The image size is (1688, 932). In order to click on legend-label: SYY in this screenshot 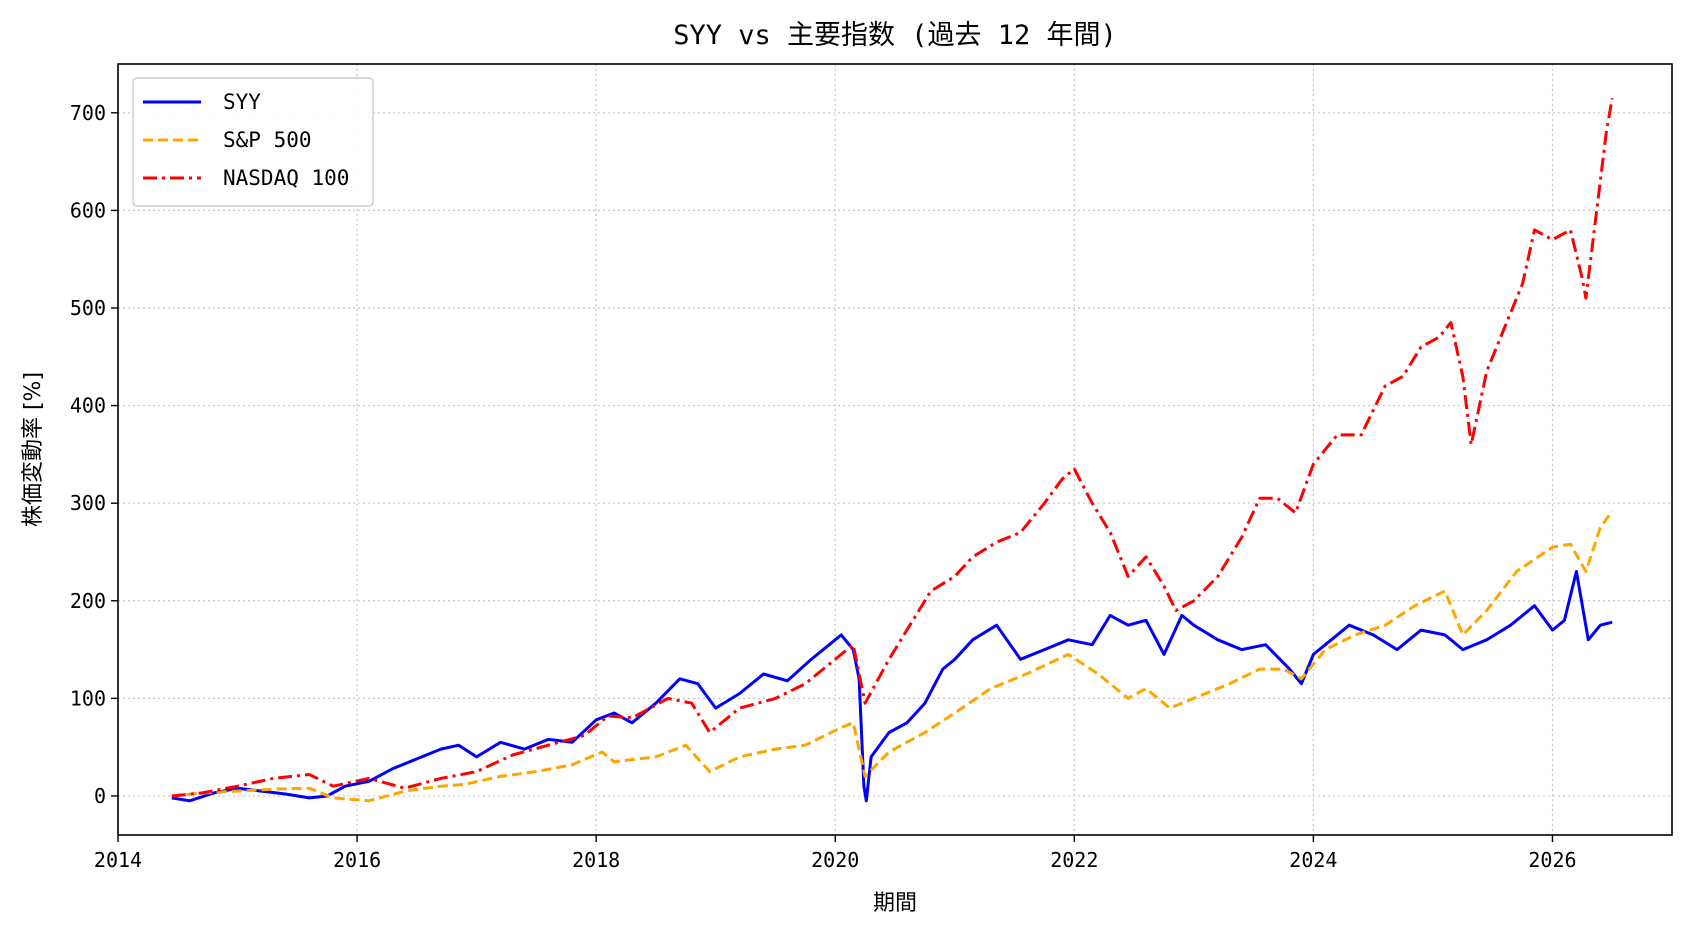, I will do `click(242, 102)`.